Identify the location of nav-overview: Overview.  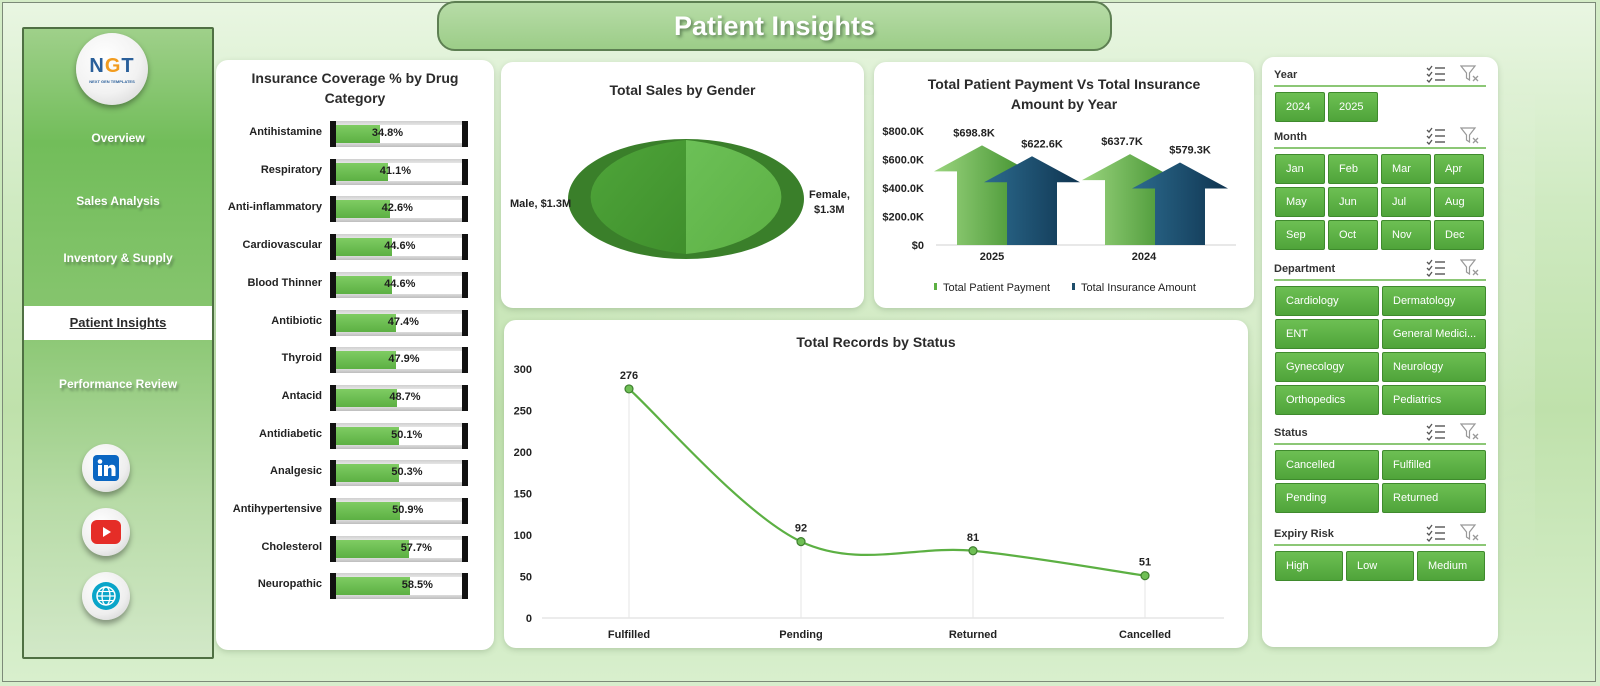
(118, 138).